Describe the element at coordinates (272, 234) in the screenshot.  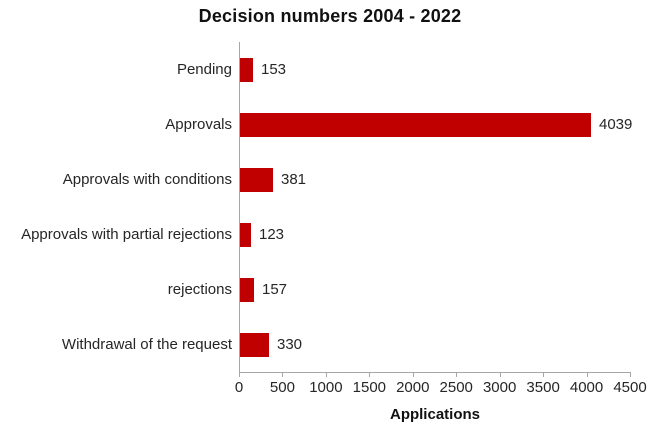
I see `value-label: 123` at that location.